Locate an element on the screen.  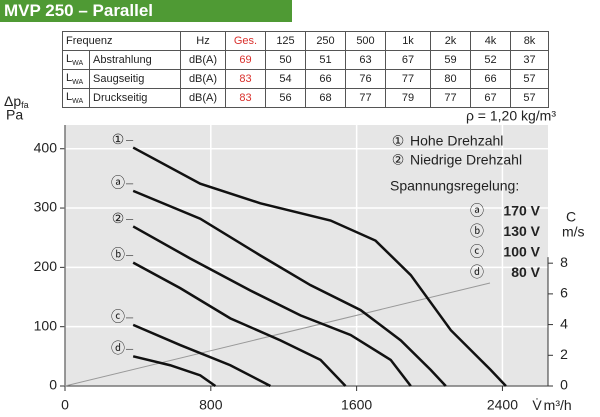
legend-marker: ② is located at coordinates (398, 160).